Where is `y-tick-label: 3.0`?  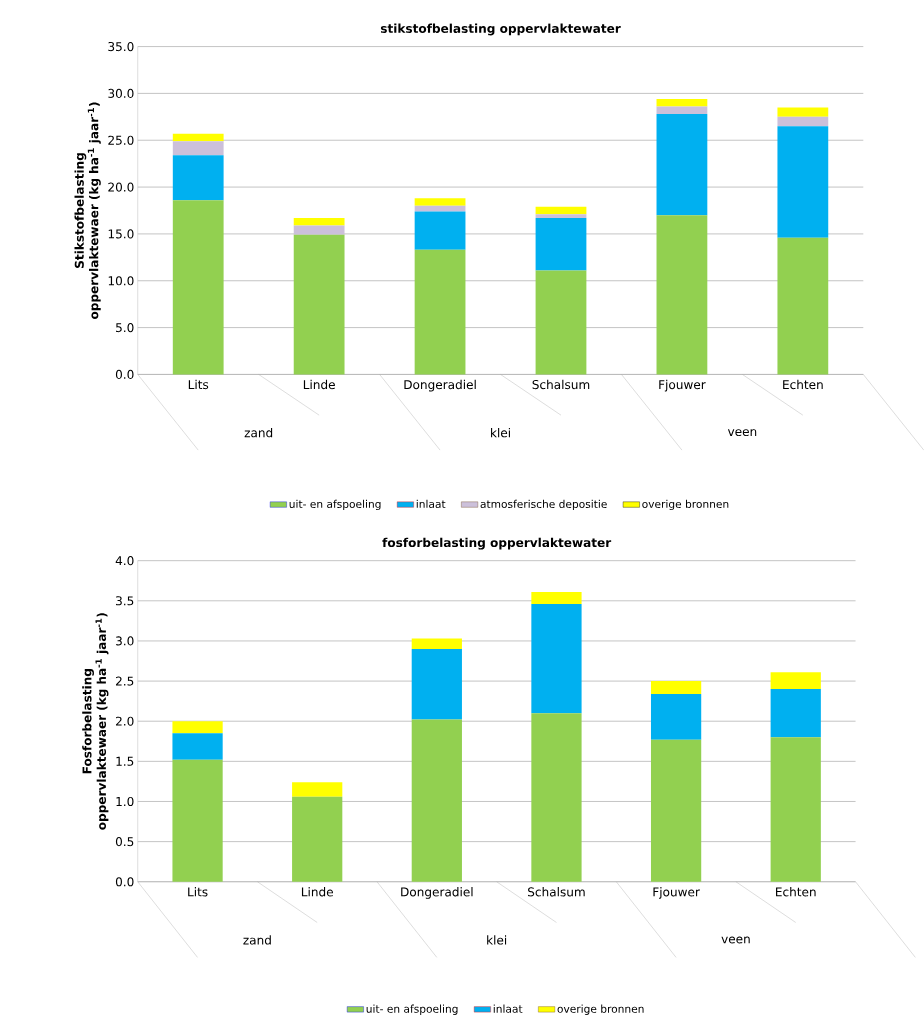
y-tick-label: 3.0 is located at coordinates (125, 641).